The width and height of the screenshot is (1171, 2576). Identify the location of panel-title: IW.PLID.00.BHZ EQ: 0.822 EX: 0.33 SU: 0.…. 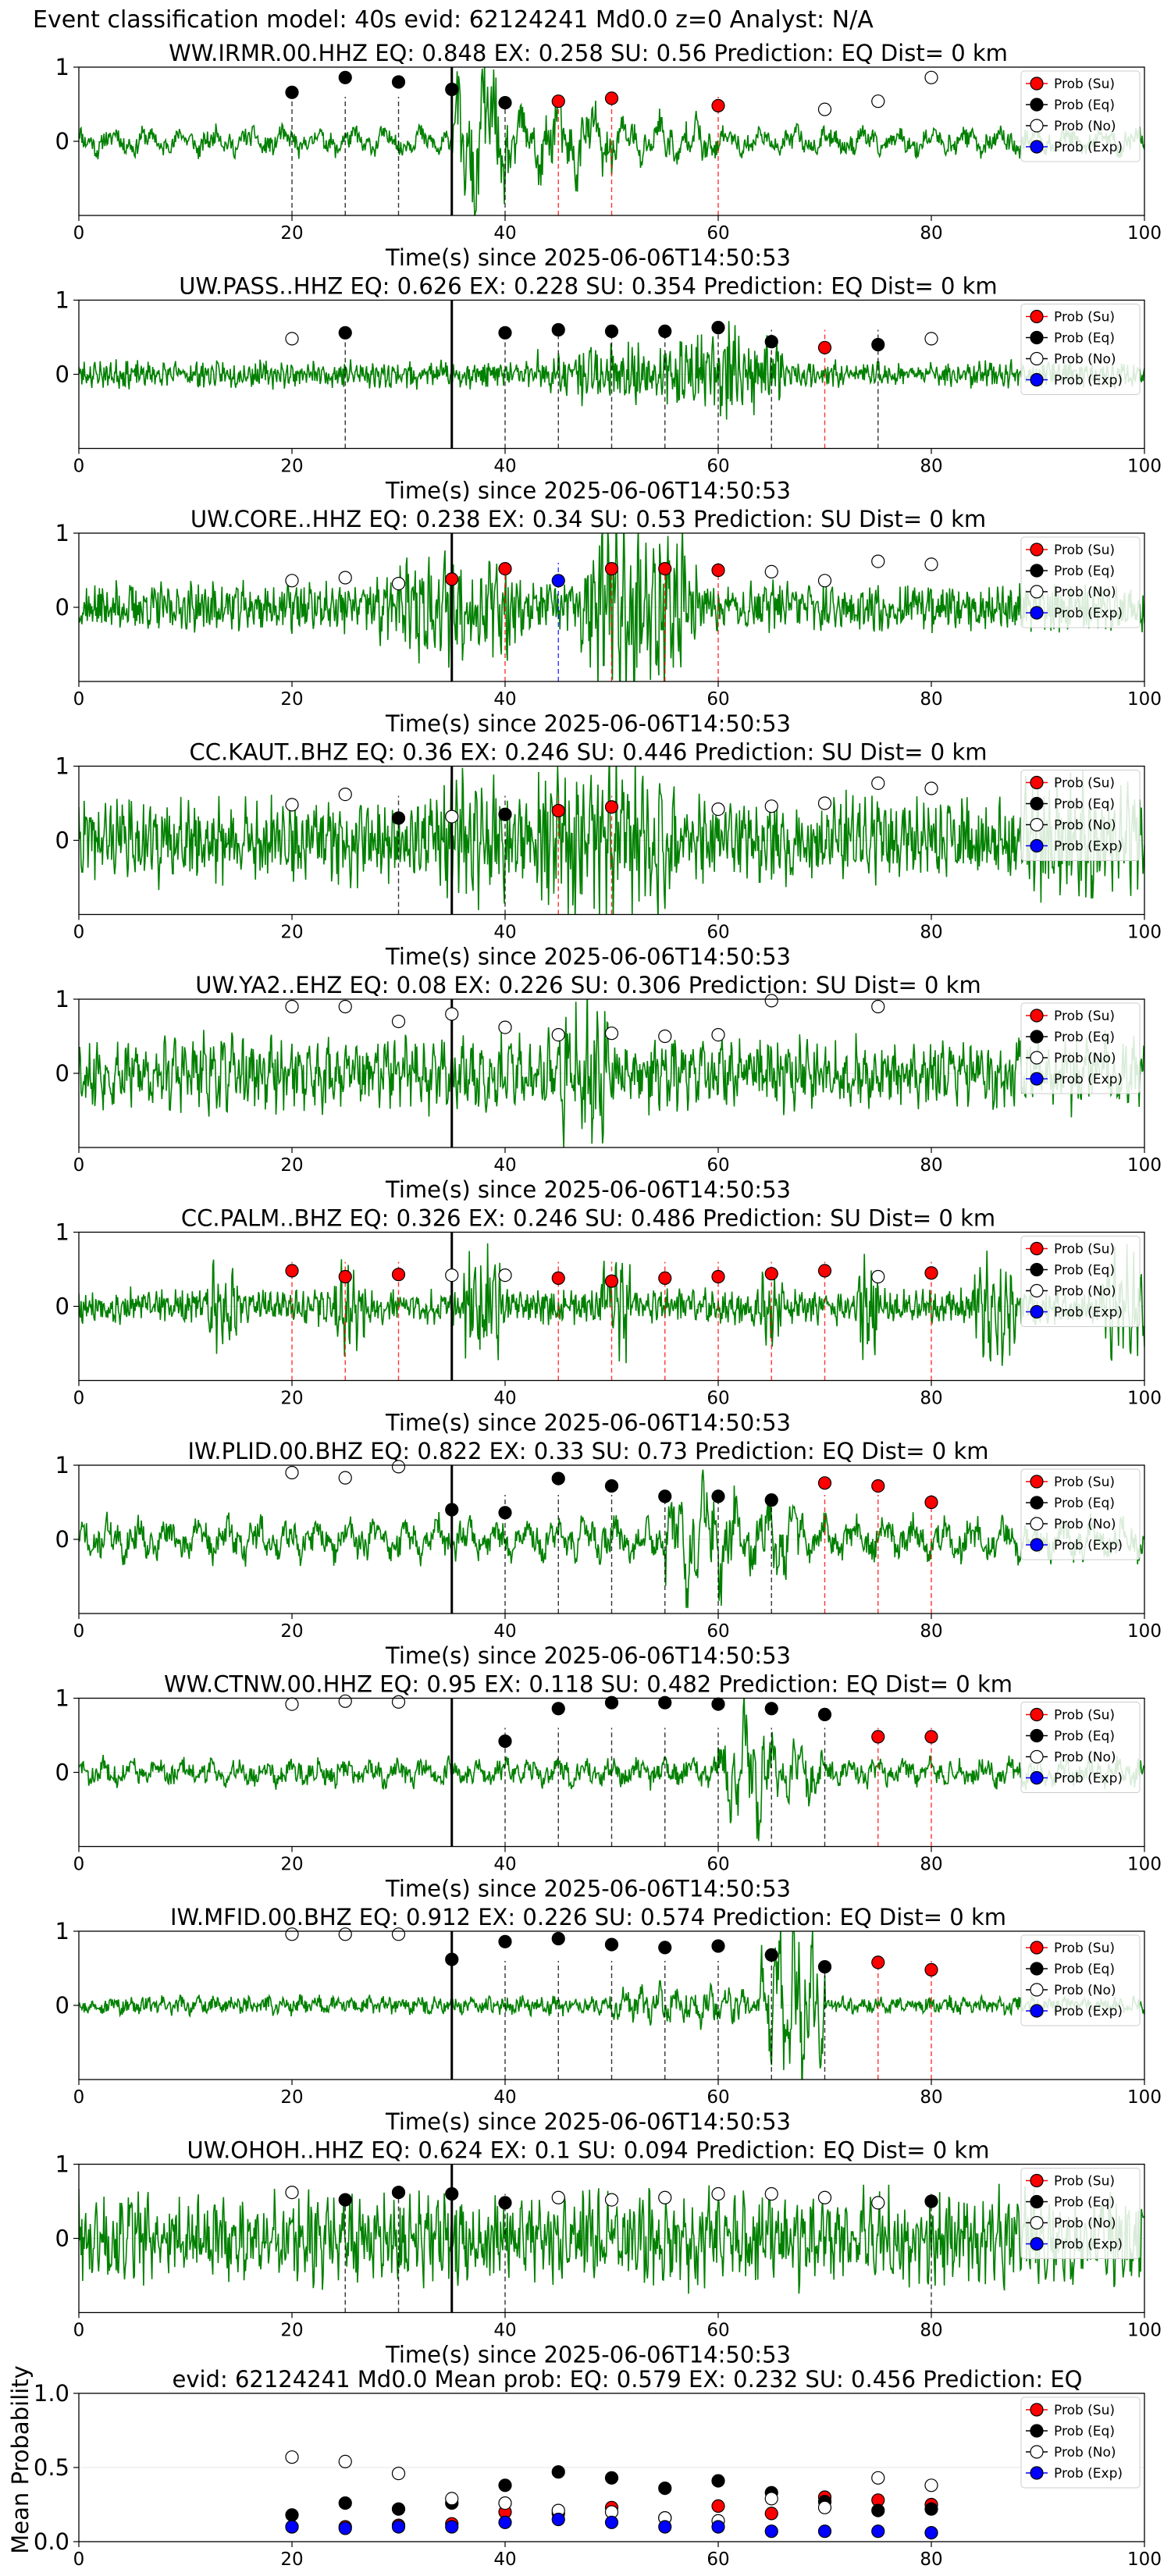
(587, 1451).